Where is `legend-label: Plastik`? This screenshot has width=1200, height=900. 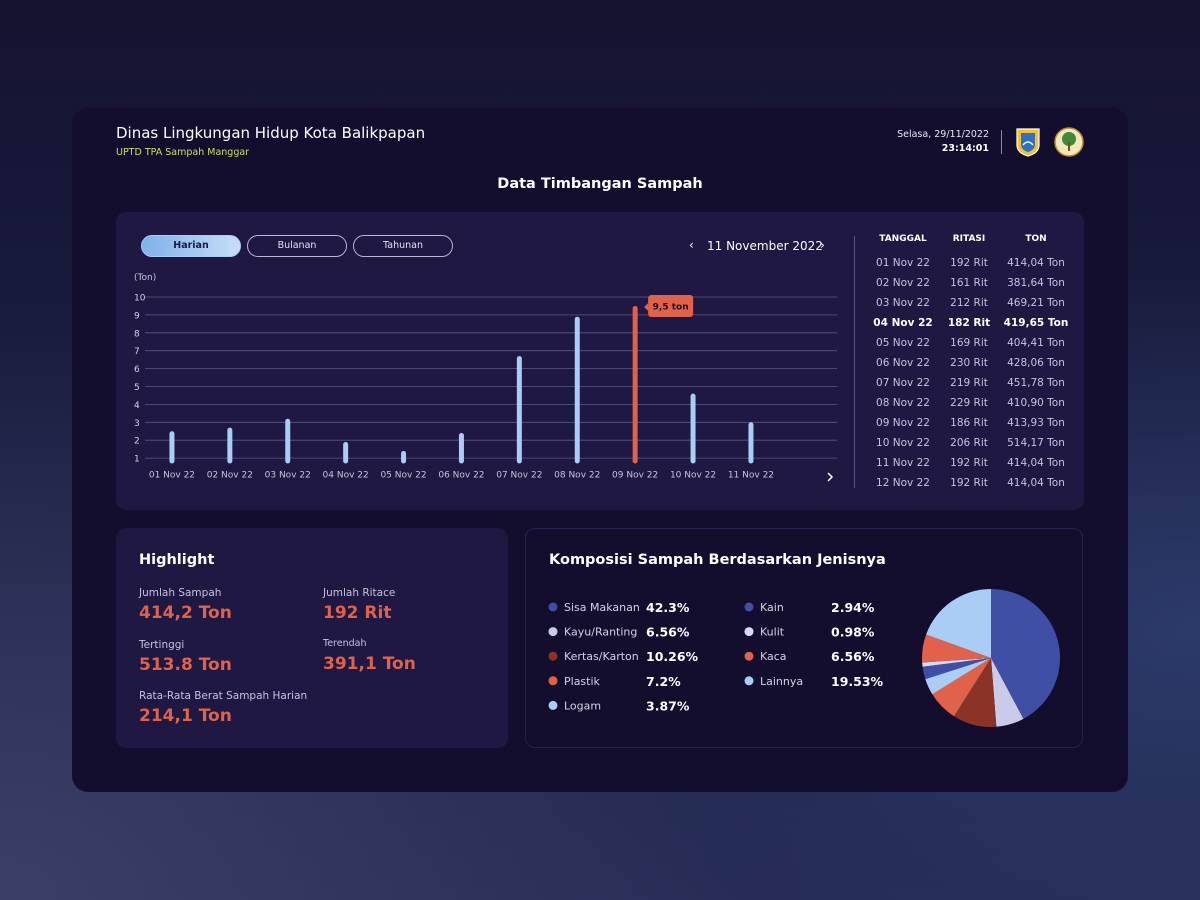 legend-label: Plastik is located at coordinates (582, 681).